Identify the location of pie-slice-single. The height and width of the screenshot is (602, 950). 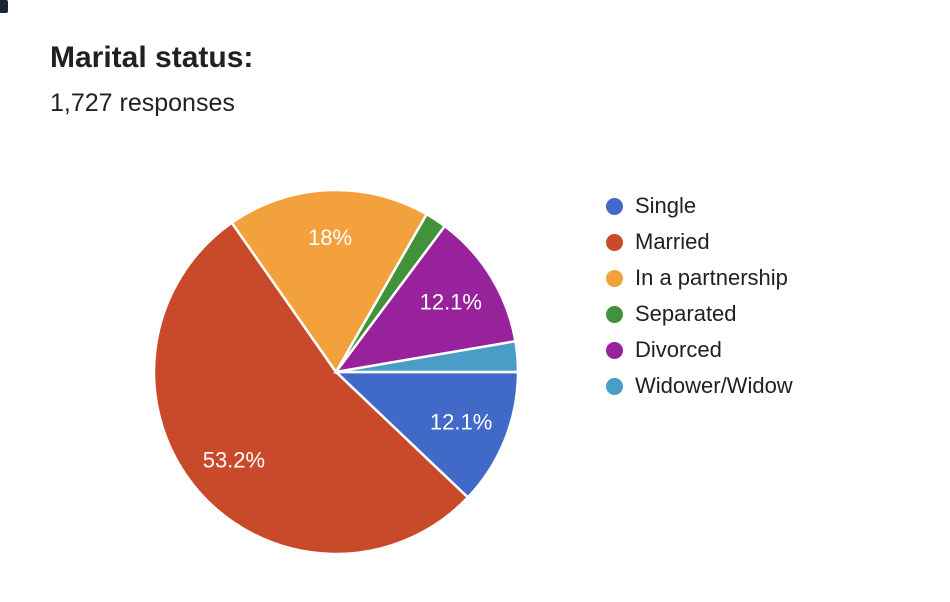
(426, 435).